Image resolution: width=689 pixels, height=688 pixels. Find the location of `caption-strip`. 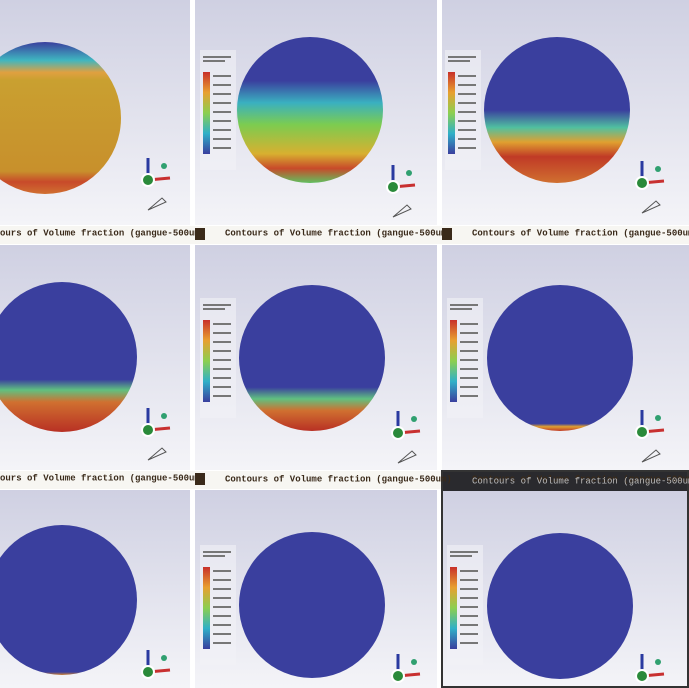

caption-strip is located at coordinates (344, 235).